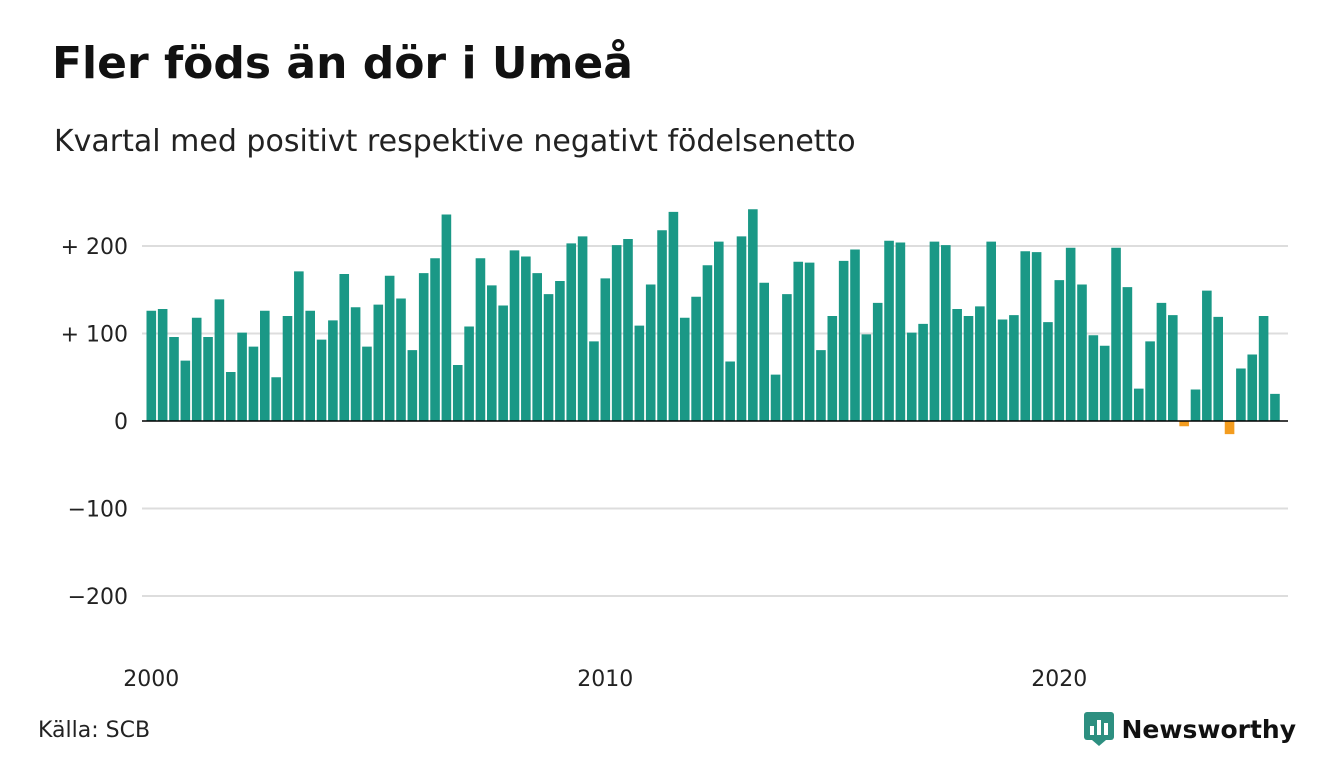 This screenshot has width=1340, height=780. Describe the element at coordinates (94, 247) in the screenshot. I see `y-tick-label: + 200` at that location.